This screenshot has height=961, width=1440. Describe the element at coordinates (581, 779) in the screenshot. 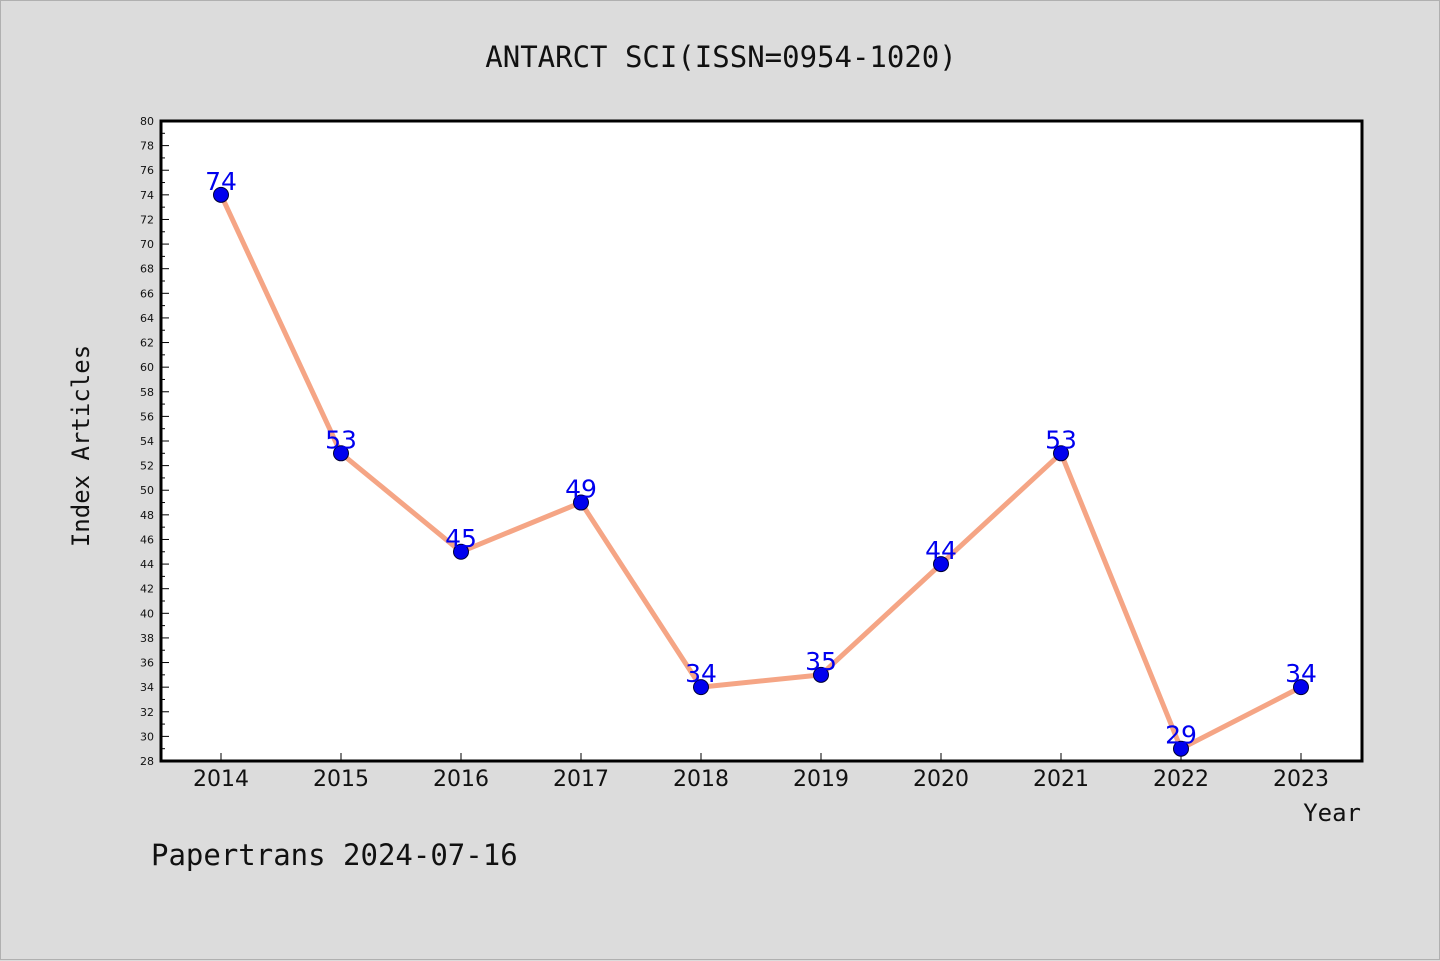

I see `x-tick-label: 2017` at that location.